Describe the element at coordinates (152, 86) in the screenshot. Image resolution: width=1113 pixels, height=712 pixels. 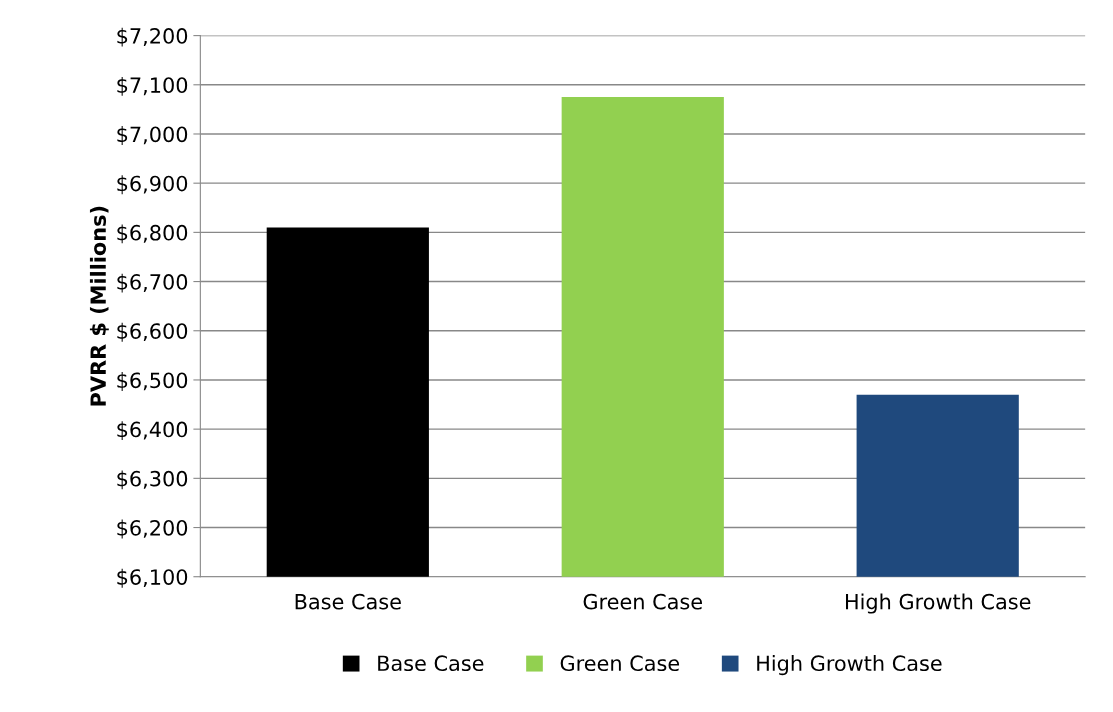
I see `y-tick-label: $7,100` at that location.